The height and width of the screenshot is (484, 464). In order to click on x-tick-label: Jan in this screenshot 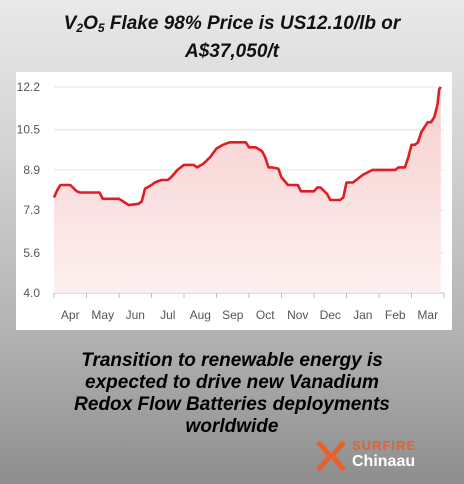, I will do `click(362, 315)`.